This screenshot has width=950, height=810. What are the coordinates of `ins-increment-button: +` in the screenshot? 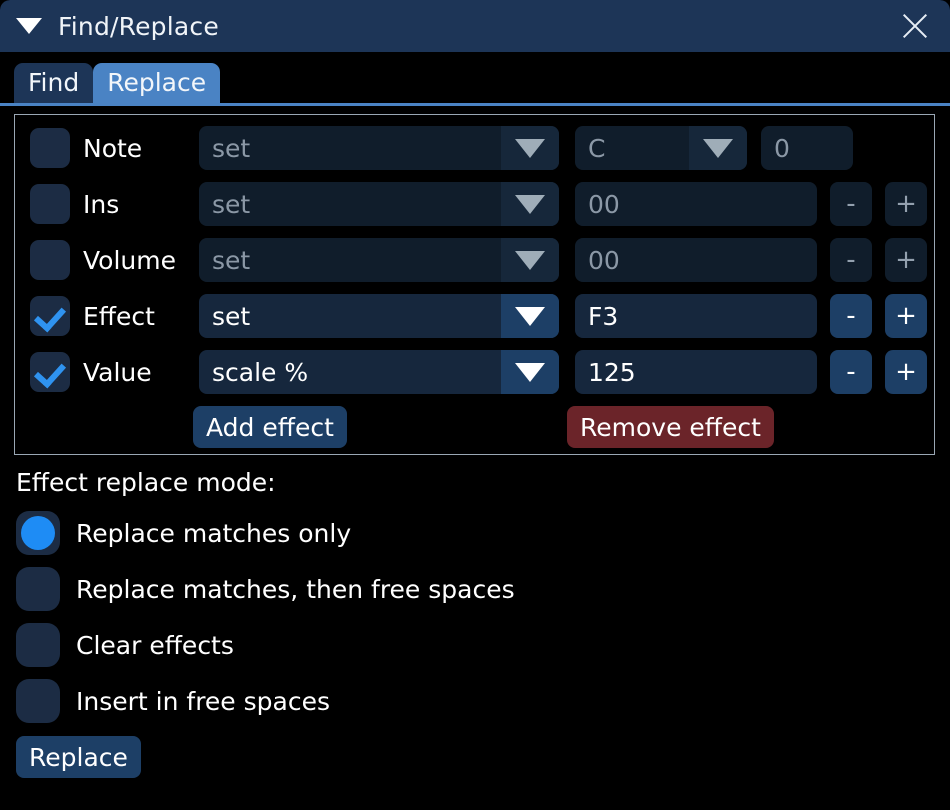 It's located at (906, 204).